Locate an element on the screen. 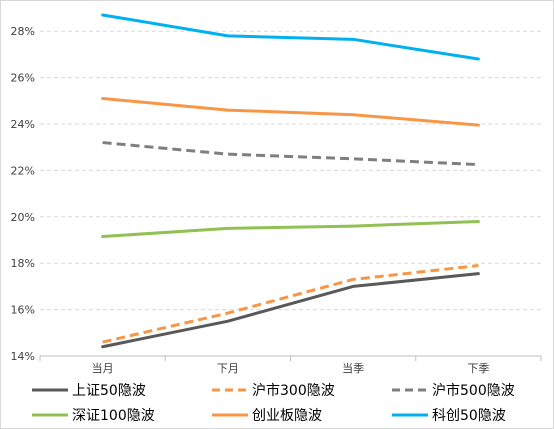 The image size is (554, 429). y-tick-label: 28% is located at coordinates (23, 31).